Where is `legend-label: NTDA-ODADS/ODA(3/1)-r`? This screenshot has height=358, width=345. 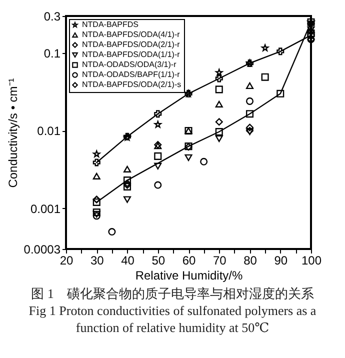 legend-label: NTDA-ODADS/ODA(3/1)-r is located at coordinates (129, 64).